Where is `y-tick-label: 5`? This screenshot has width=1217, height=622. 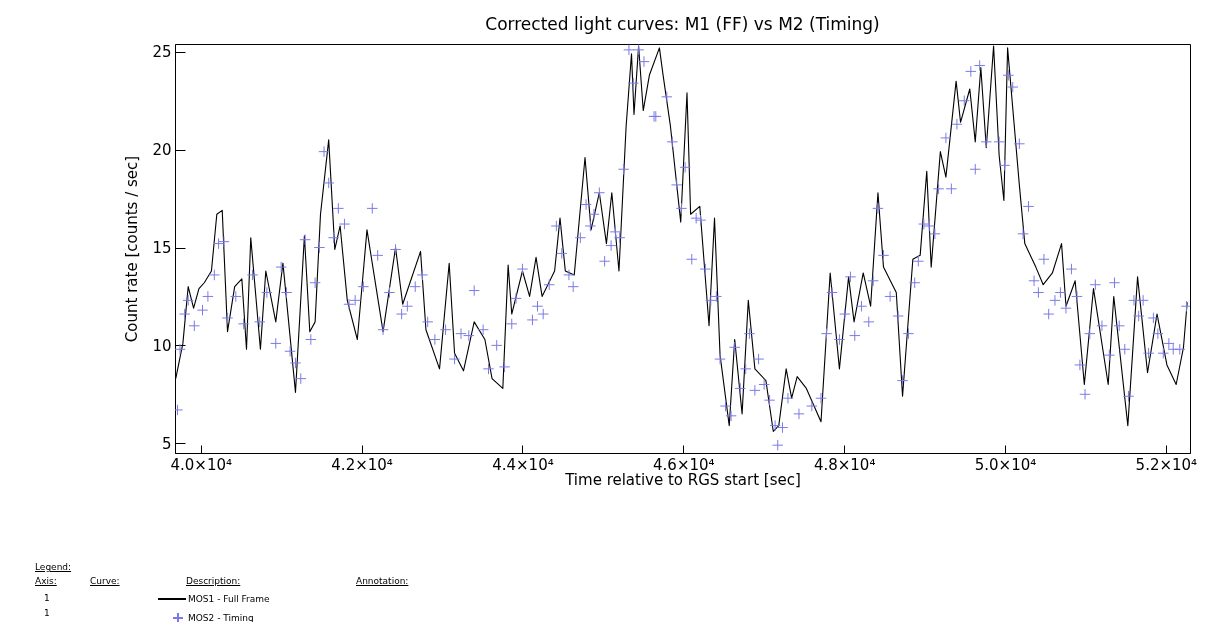
y-tick-label: 5 is located at coordinates (166, 443).